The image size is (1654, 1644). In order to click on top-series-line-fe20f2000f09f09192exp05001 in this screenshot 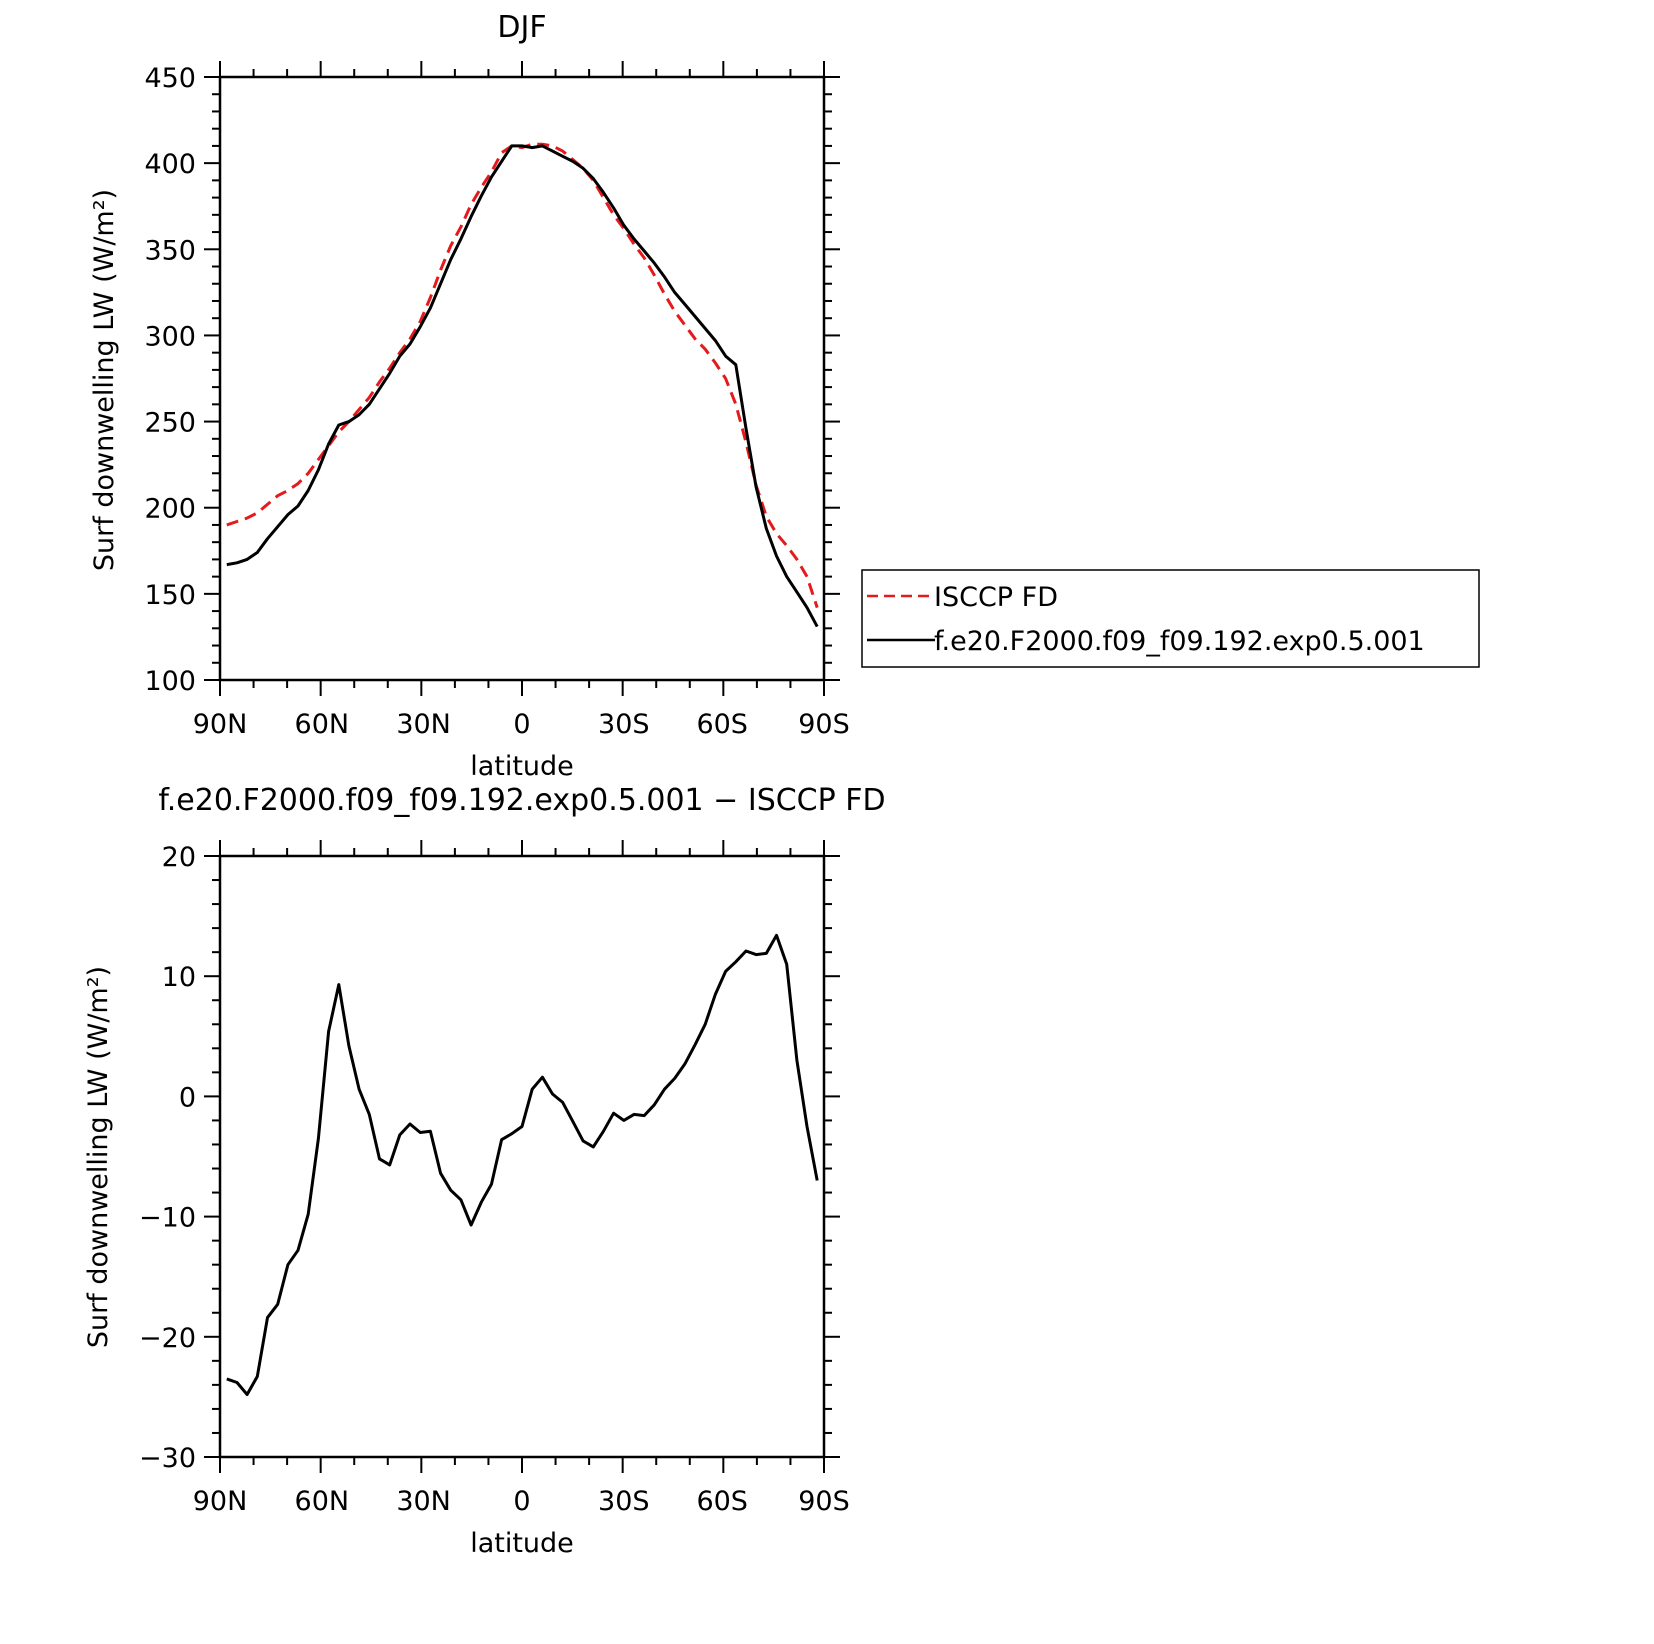, I will do `click(522, 386)`.